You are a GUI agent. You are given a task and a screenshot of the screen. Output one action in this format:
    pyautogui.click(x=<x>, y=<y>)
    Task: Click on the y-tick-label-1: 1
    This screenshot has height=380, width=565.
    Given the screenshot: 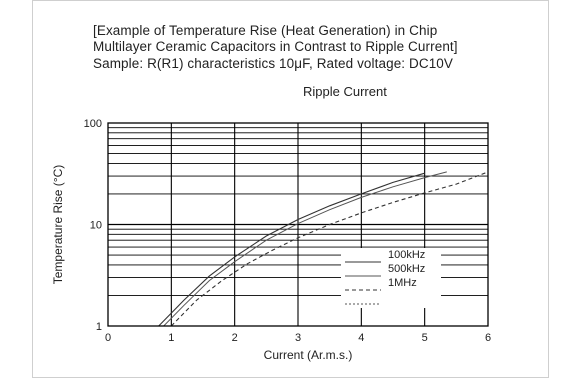 What is the action you would take?
    pyautogui.click(x=99, y=327)
    